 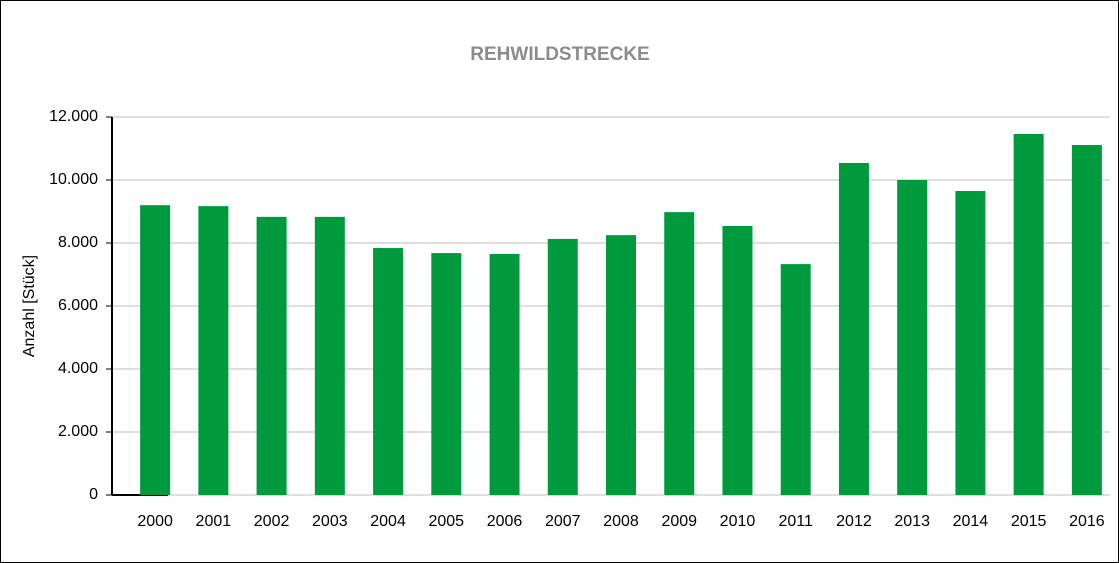 What do you see at coordinates (1029, 521) in the screenshot?
I see `x-tick-label: 2015` at bounding box center [1029, 521].